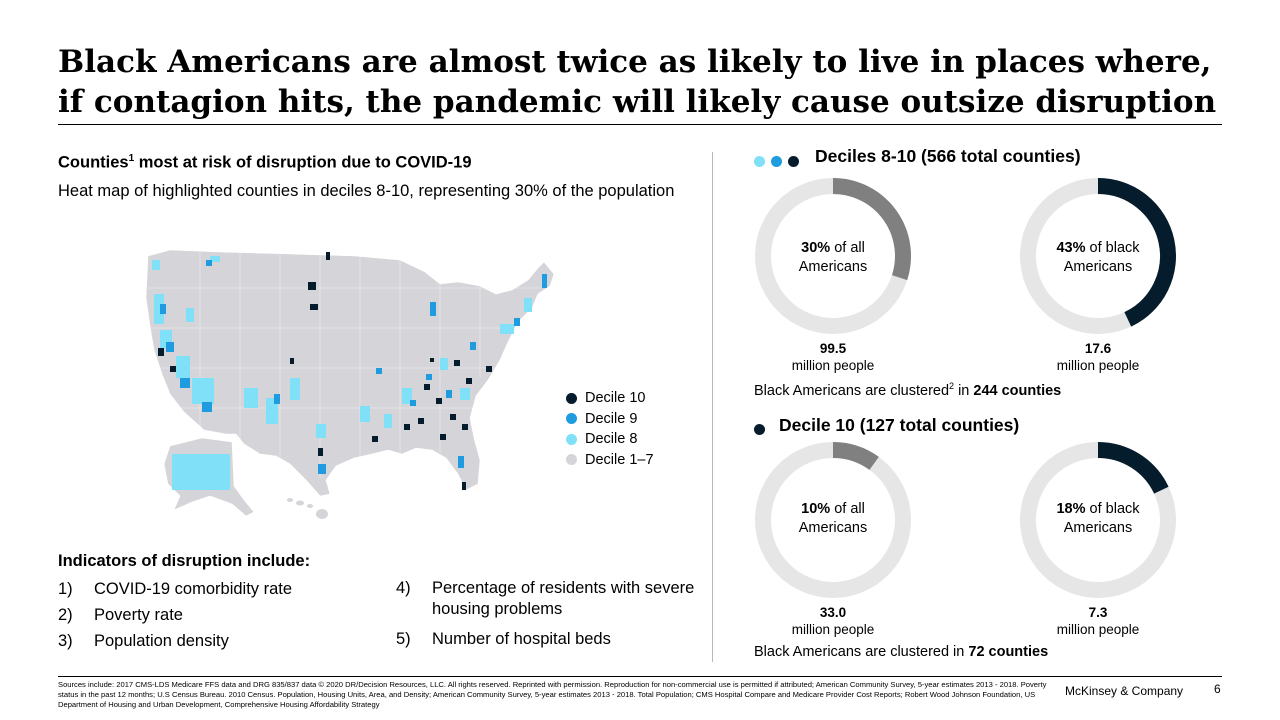 The height and width of the screenshot is (720, 1280). What do you see at coordinates (833, 612) in the screenshot?
I see `donut-value-number: 33.0` at bounding box center [833, 612].